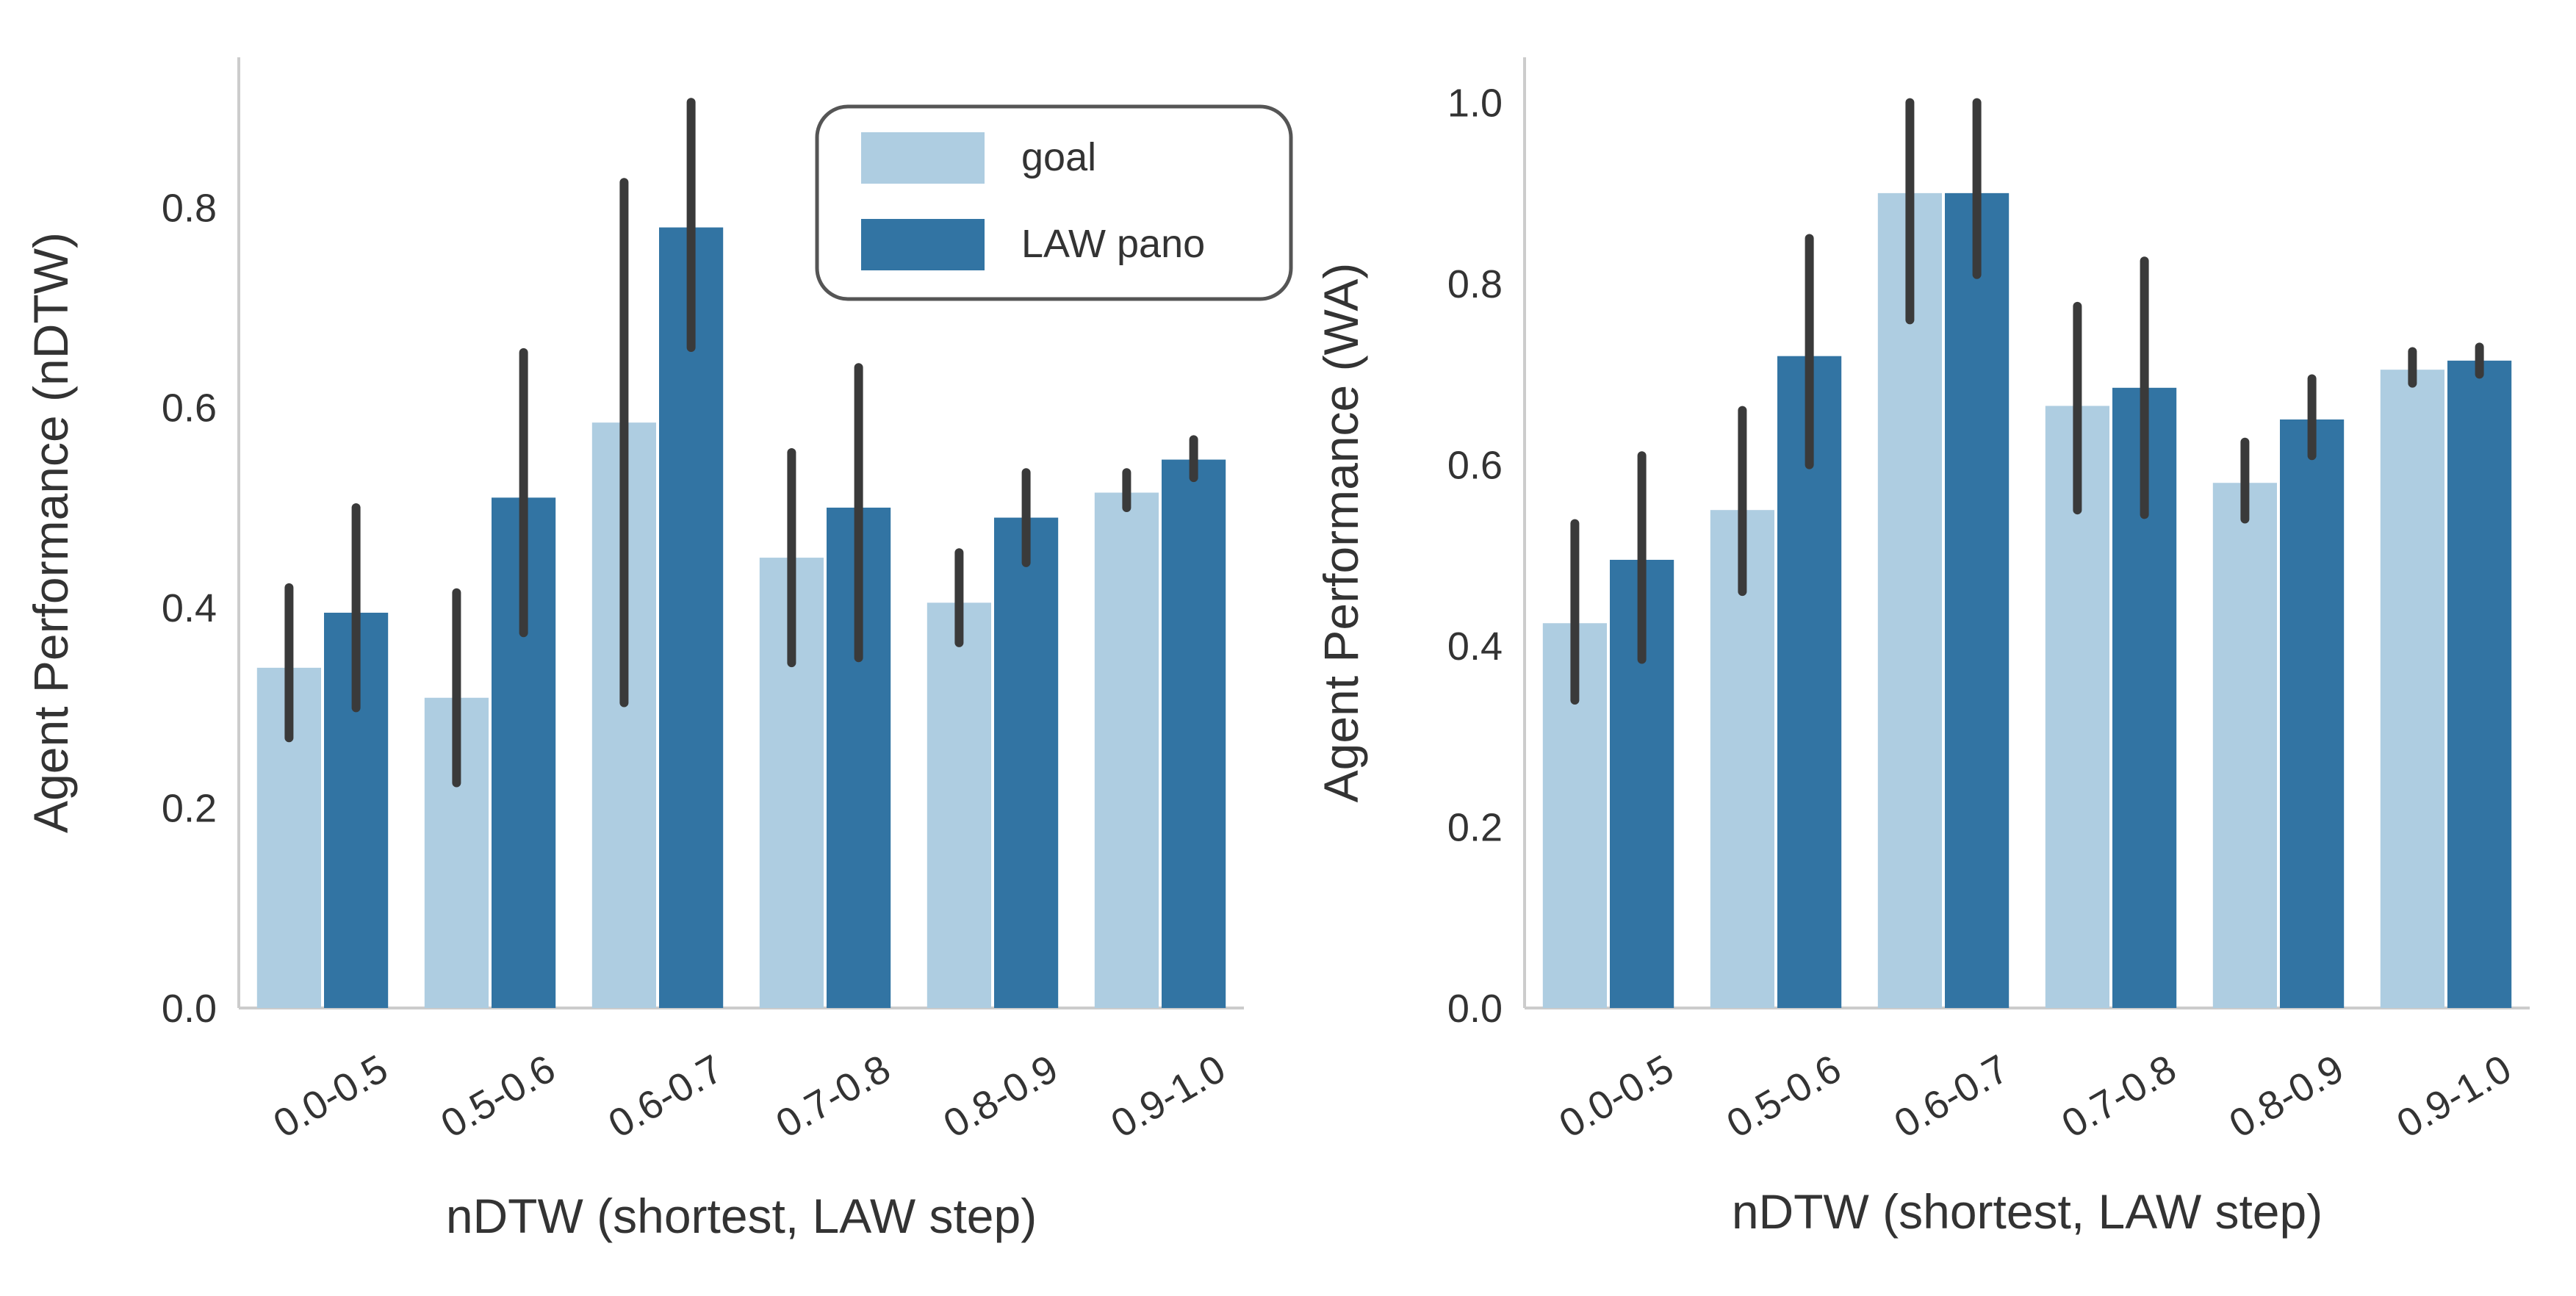  I want to click on legend-label: LAW pano, so click(1113, 244).